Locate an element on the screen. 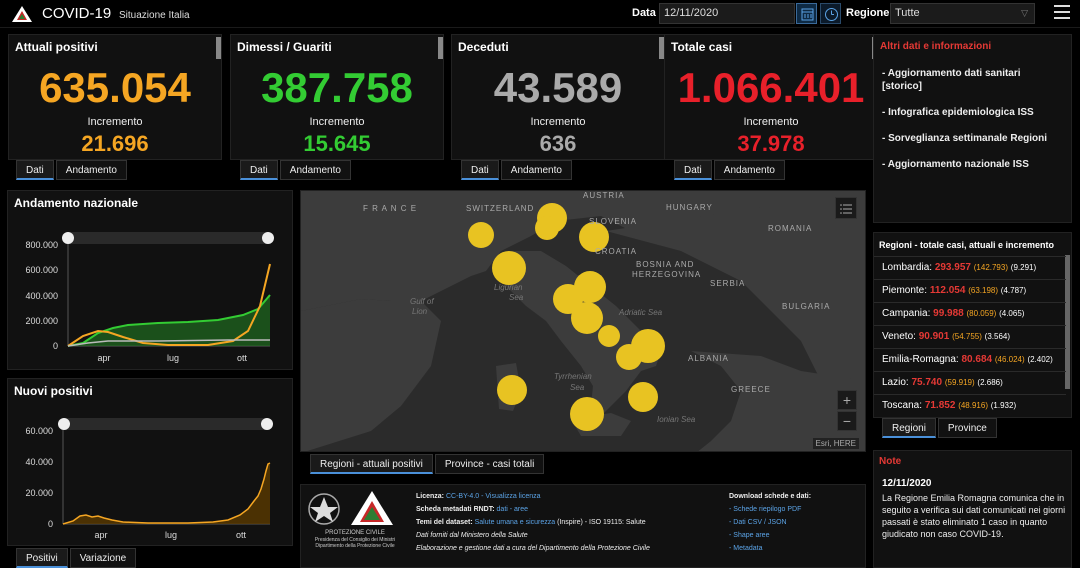 The image size is (1080, 568). tab-province-casi: Province - casi totali is located at coordinates (489, 464).